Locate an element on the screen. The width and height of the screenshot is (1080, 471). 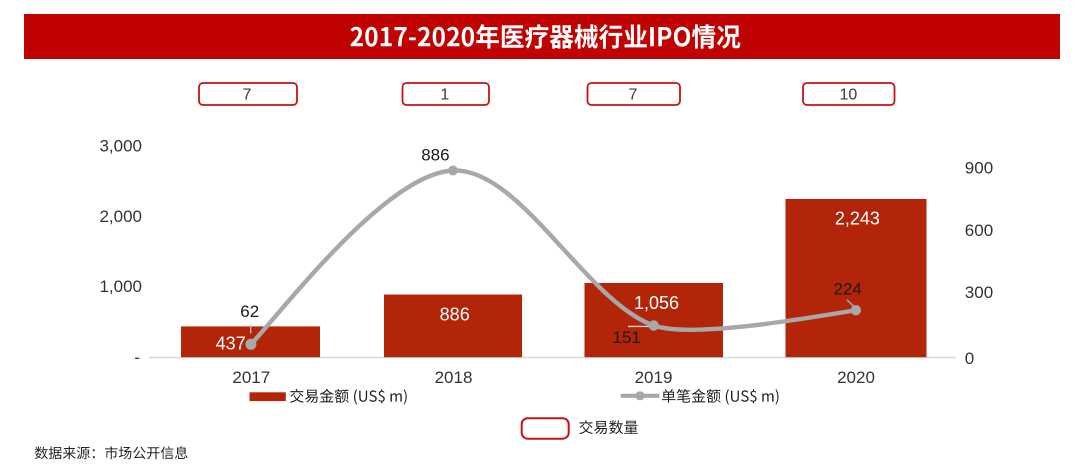
svg-text: 224 is located at coordinates (848, 289).